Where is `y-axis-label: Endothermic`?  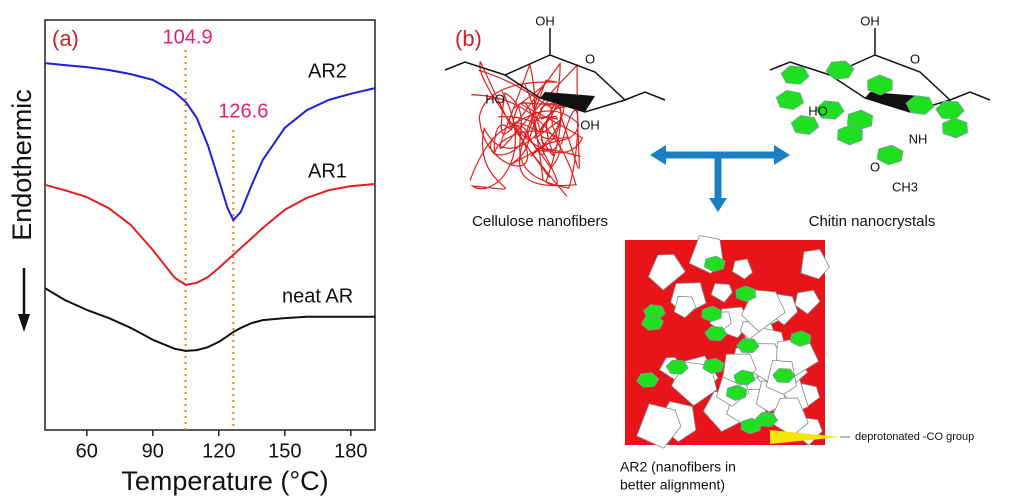 y-axis-label: Endothermic is located at coordinates (22, 165).